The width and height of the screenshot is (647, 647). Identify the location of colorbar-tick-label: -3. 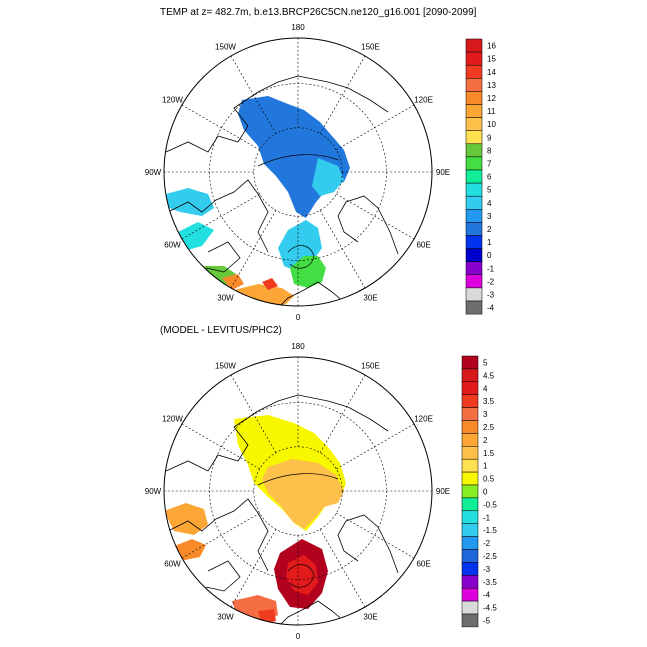
(487, 569).